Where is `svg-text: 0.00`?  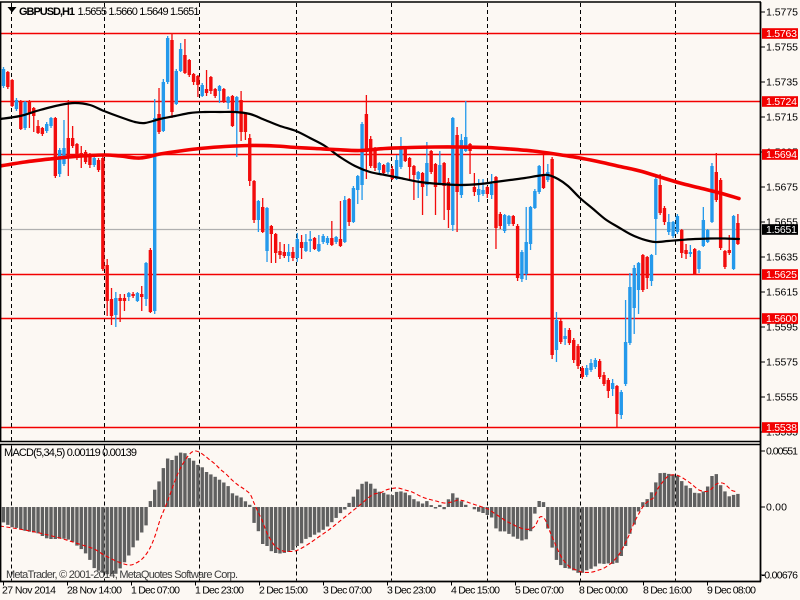 svg-text: 0.00 is located at coordinates (776, 508).